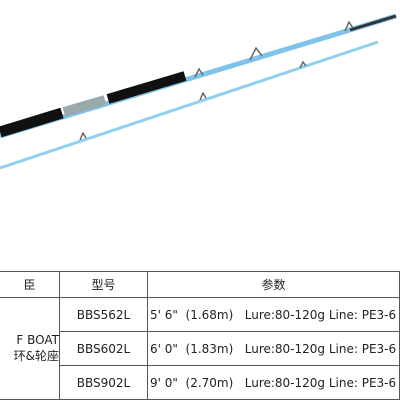 The width and height of the screenshot is (400, 400). I want to click on table-border, so click(200, 271).